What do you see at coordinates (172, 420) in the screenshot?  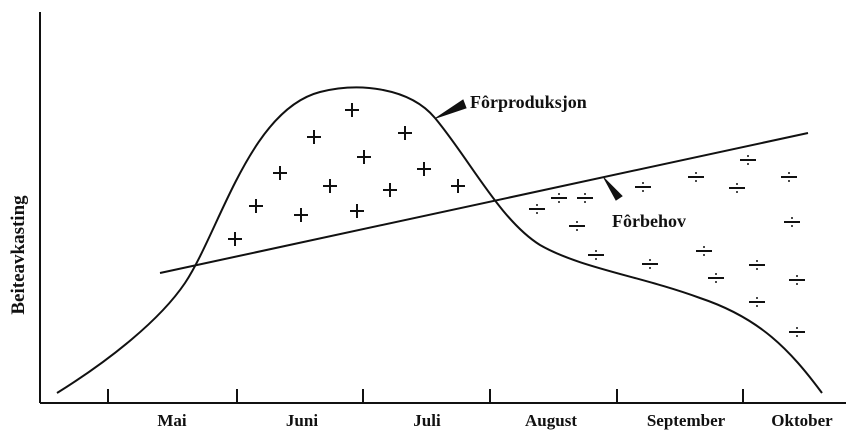 I see `month-label: Mai` at bounding box center [172, 420].